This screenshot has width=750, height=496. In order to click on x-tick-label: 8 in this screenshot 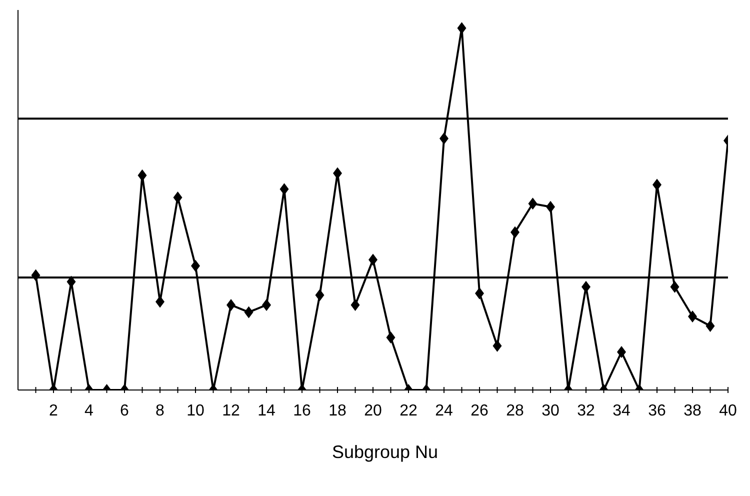, I will do `click(160, 411)`.